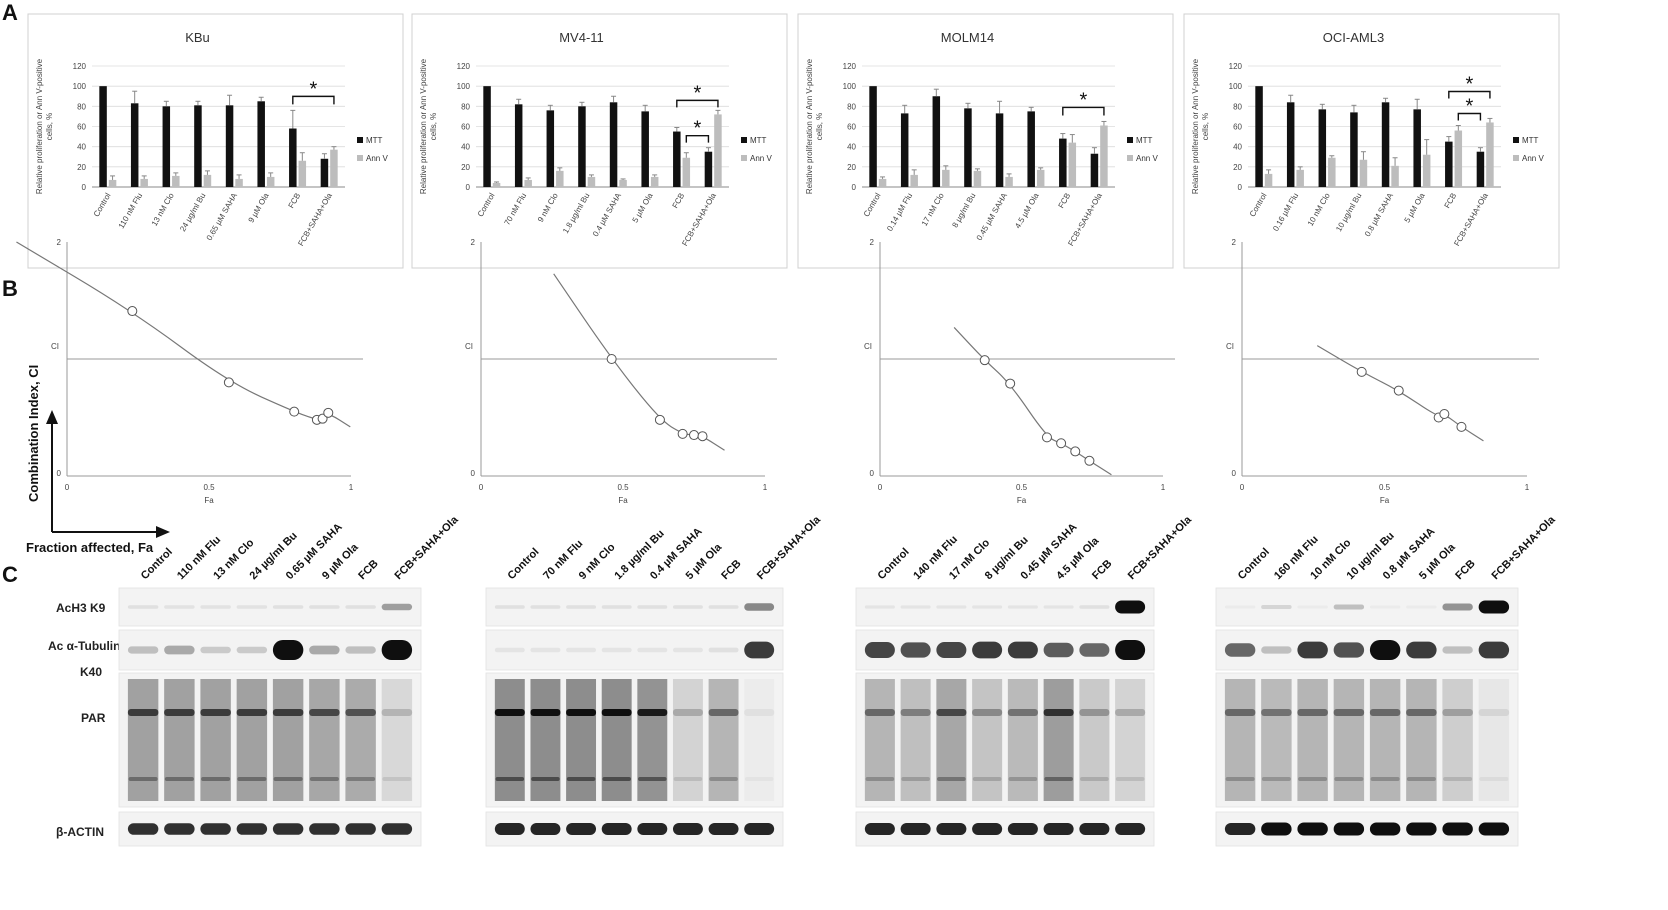 The width and height of the screenshot is (1668, 910). Describe the element at coordinates (67, 487) in the screenshot. I see `ci-x-tick: 0` at that location.